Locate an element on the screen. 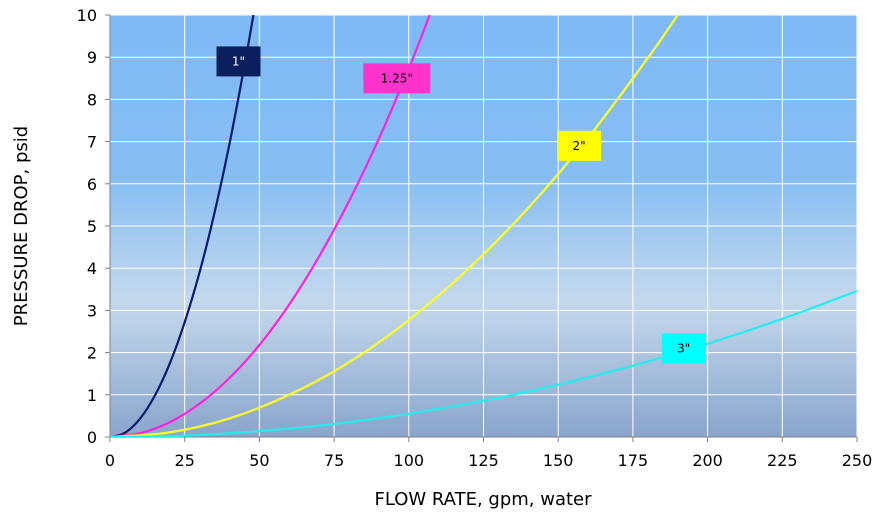  y-tick-label: 7 is located at coordinates (92, 142).